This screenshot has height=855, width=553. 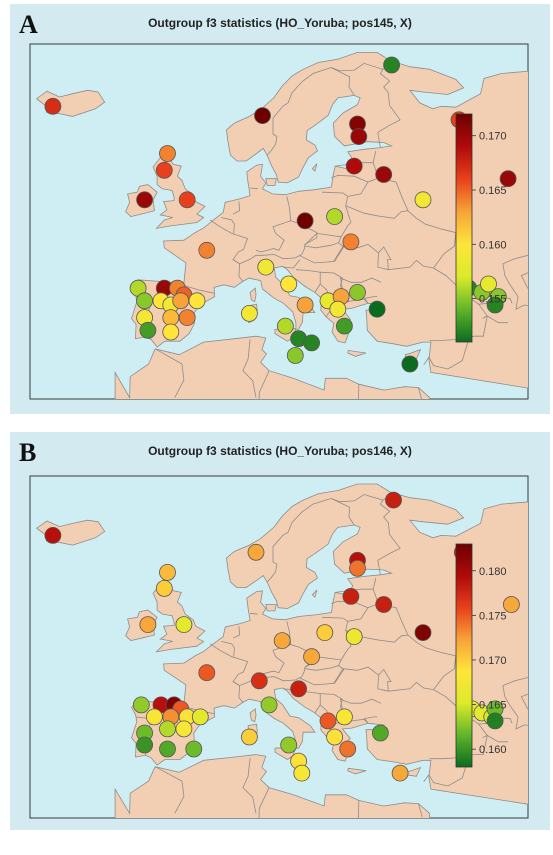 What do you see at coordinates (493, 616) in the screenshot?
I see `legend-tick-label: 0.175` at bounding box center [493, 616].